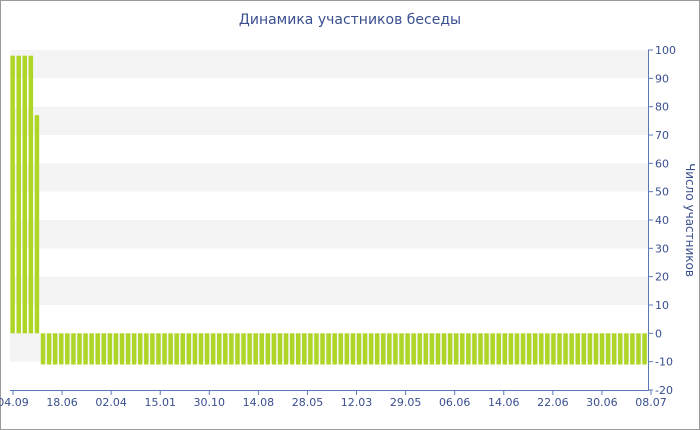  I want to click on y-tick-label: -20, so click(664, 390).